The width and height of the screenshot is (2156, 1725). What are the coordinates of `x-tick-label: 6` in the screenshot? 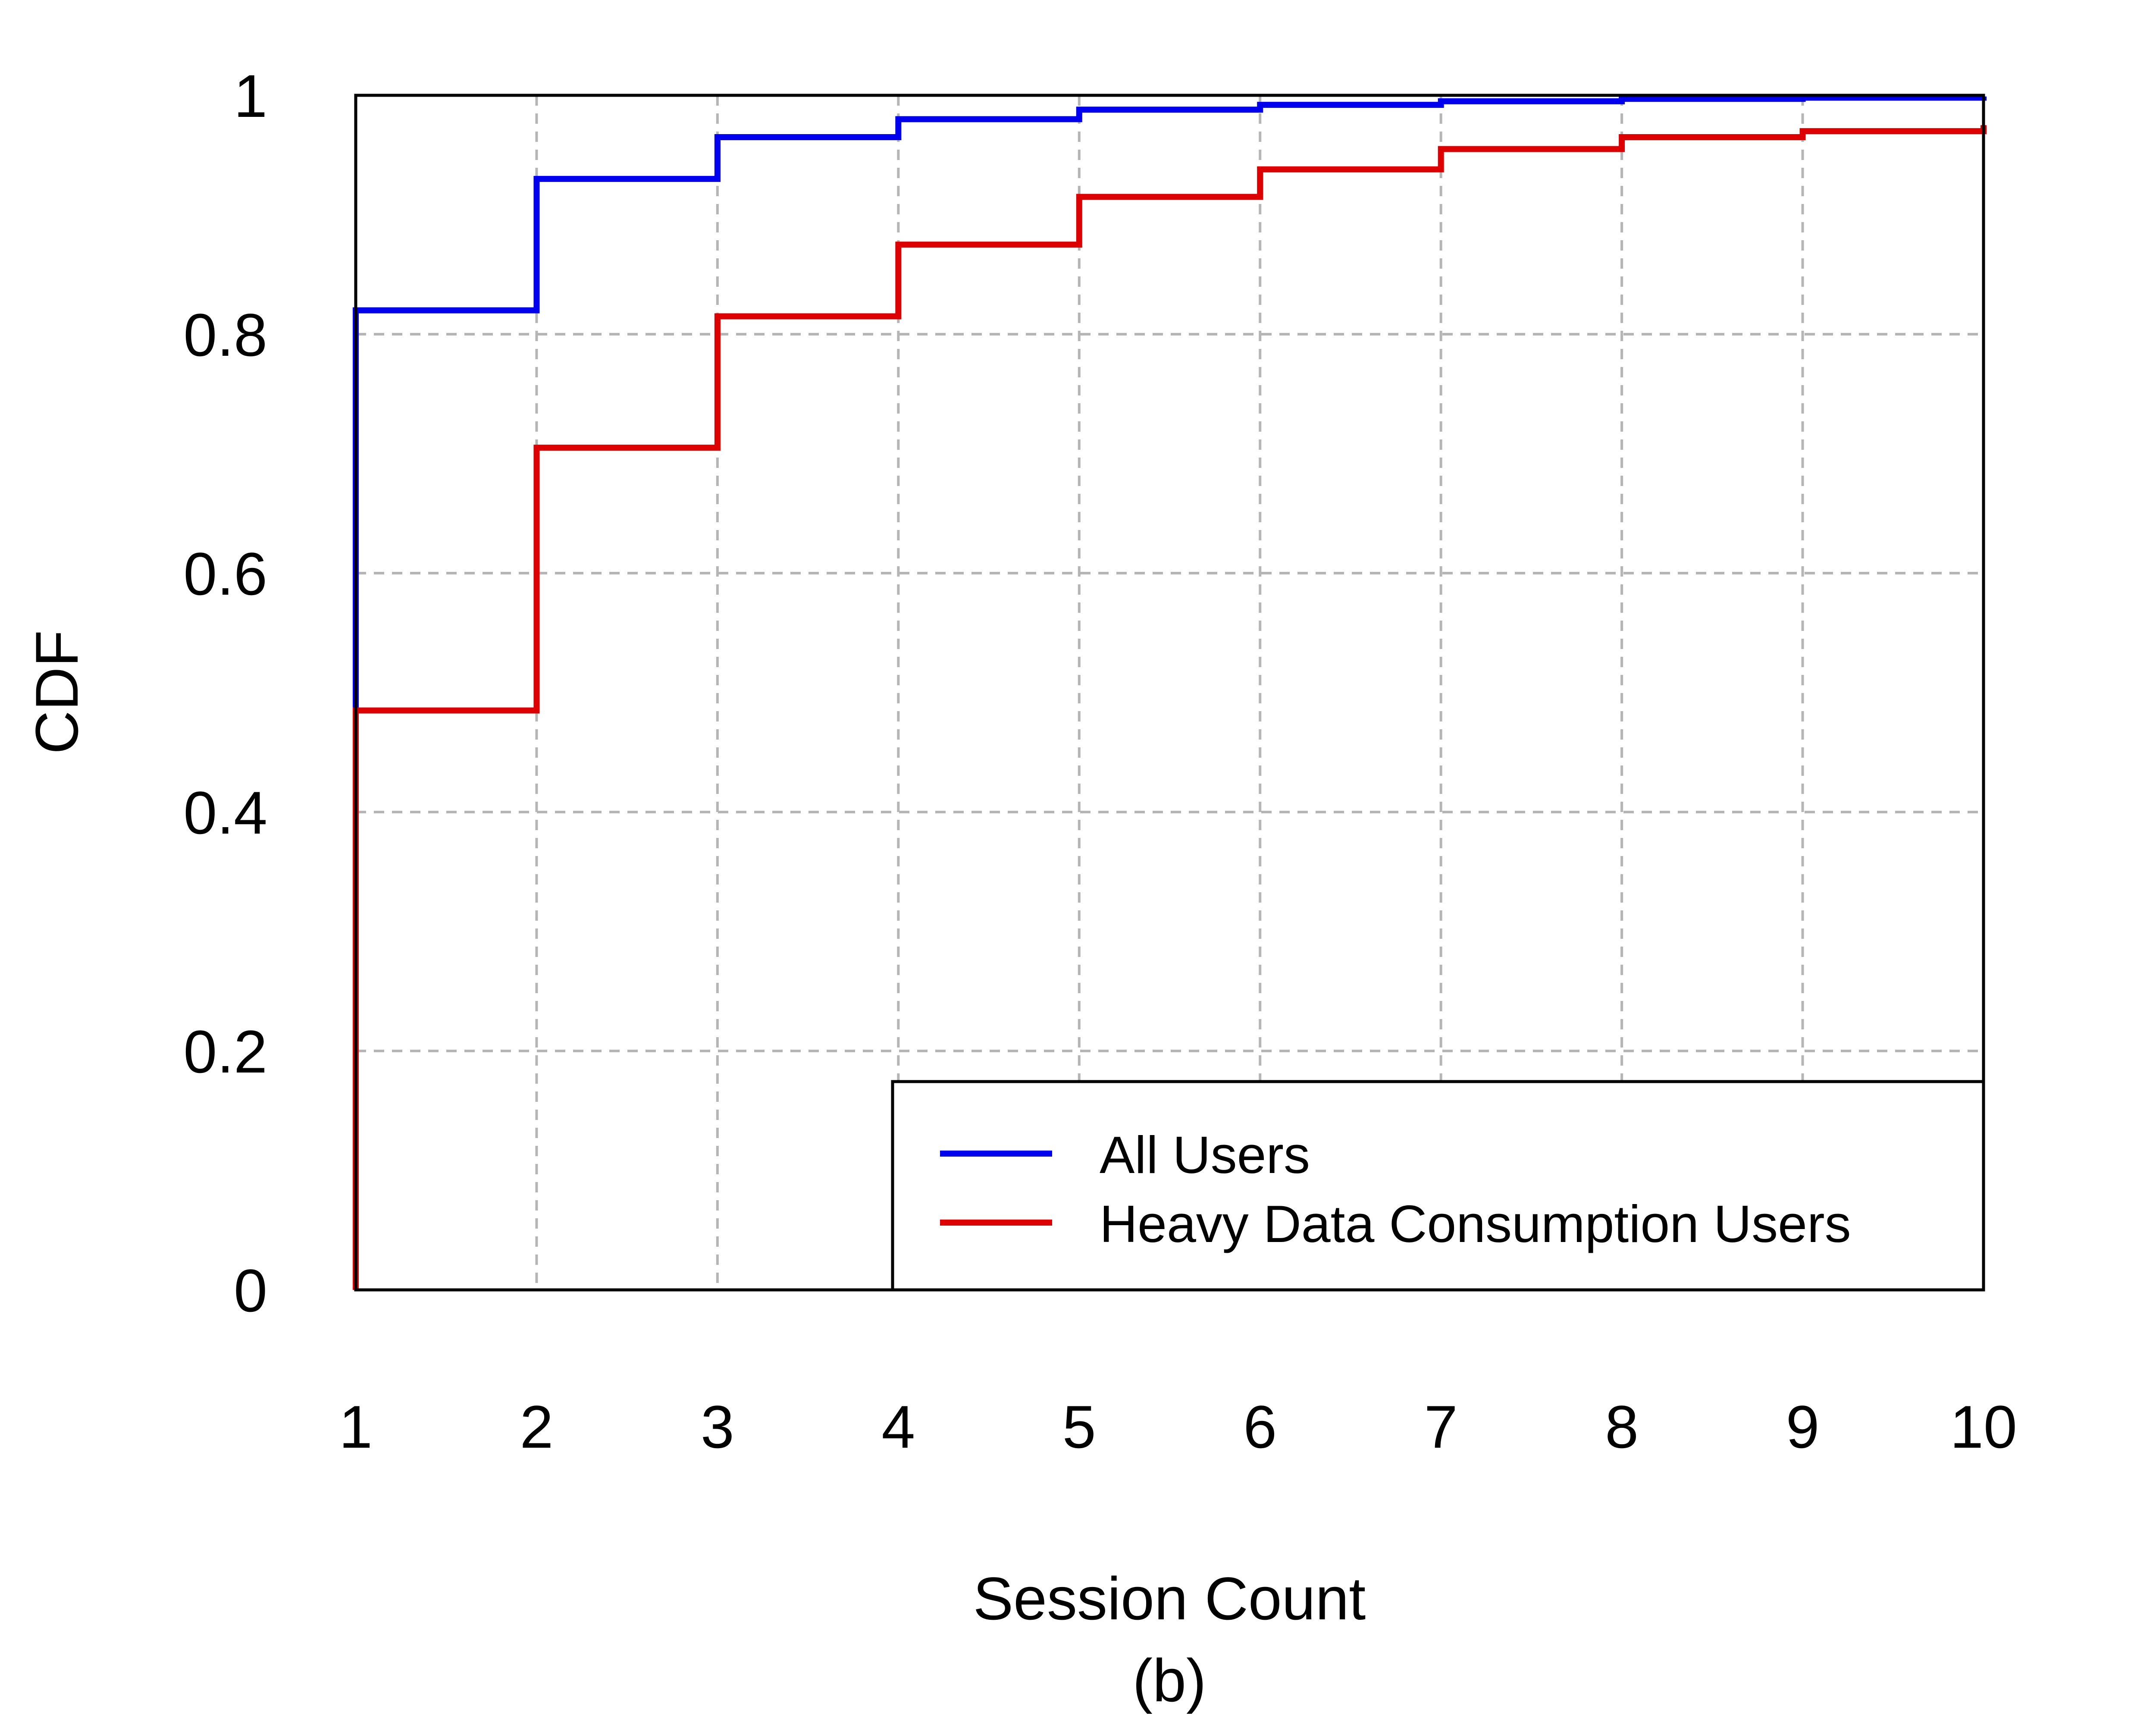 It's located at (1260, 1427).